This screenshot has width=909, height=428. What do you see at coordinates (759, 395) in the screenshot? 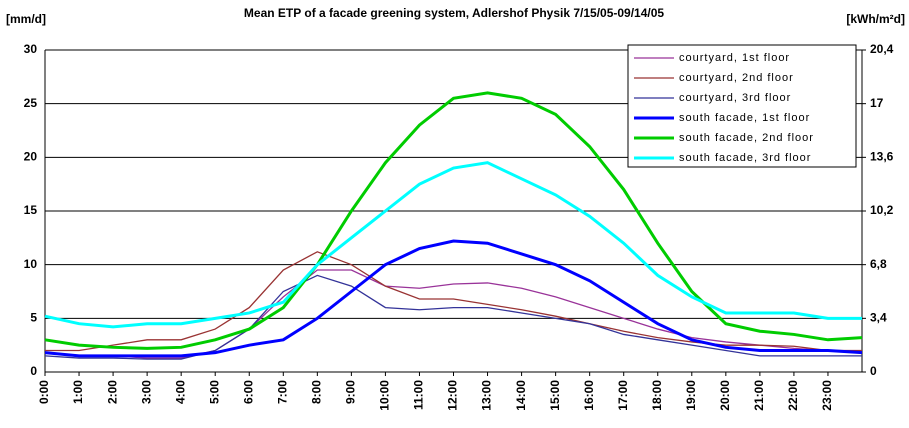
I see `x-tick-label: 21:00` at bounding box center [759, 395].